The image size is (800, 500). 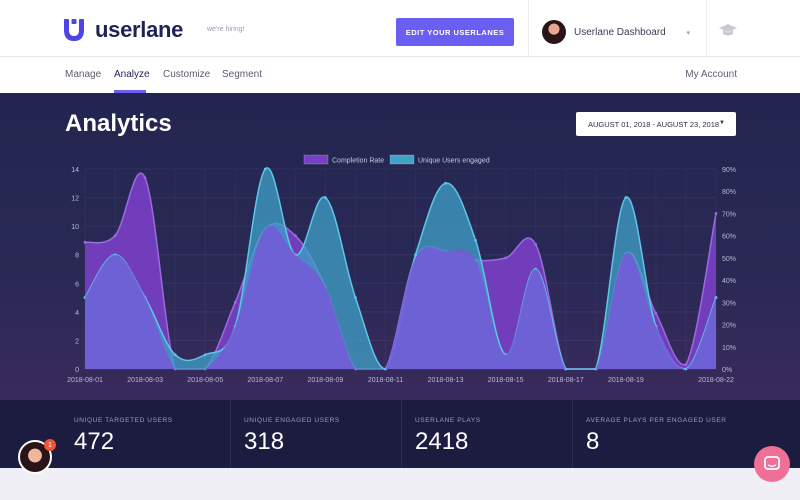 I want to click on userlane-logo-icon, so click(x=74, y=30).